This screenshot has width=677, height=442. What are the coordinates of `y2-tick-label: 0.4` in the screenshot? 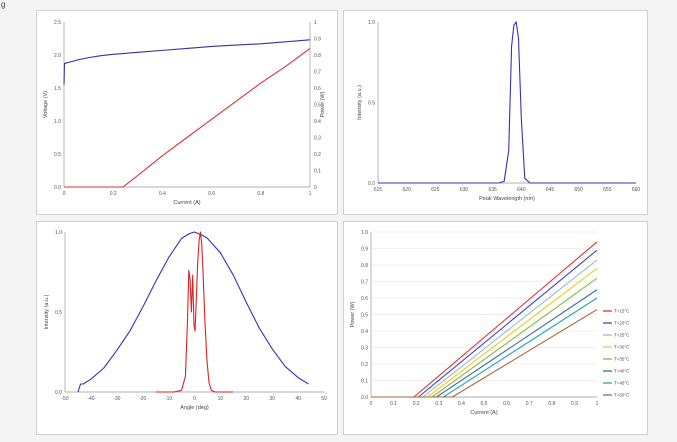 It's located at (317, 122).